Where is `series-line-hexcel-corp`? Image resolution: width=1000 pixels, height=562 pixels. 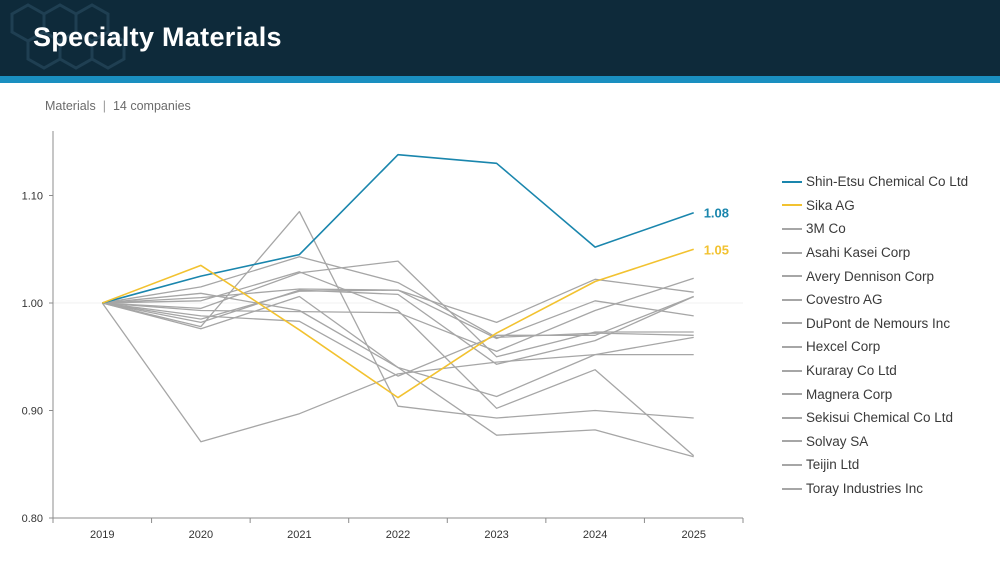 series-line-hexcel-corp is located at coordinates (398, 301).